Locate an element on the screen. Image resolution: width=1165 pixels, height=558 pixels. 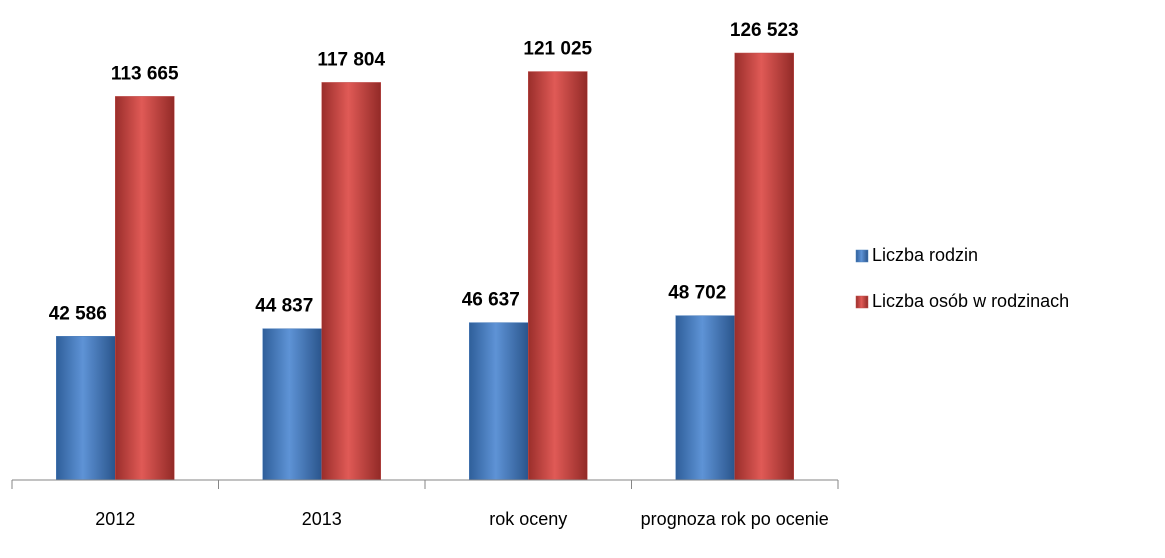
x-tick-label: 2013 is located at coordinates (321, 519).